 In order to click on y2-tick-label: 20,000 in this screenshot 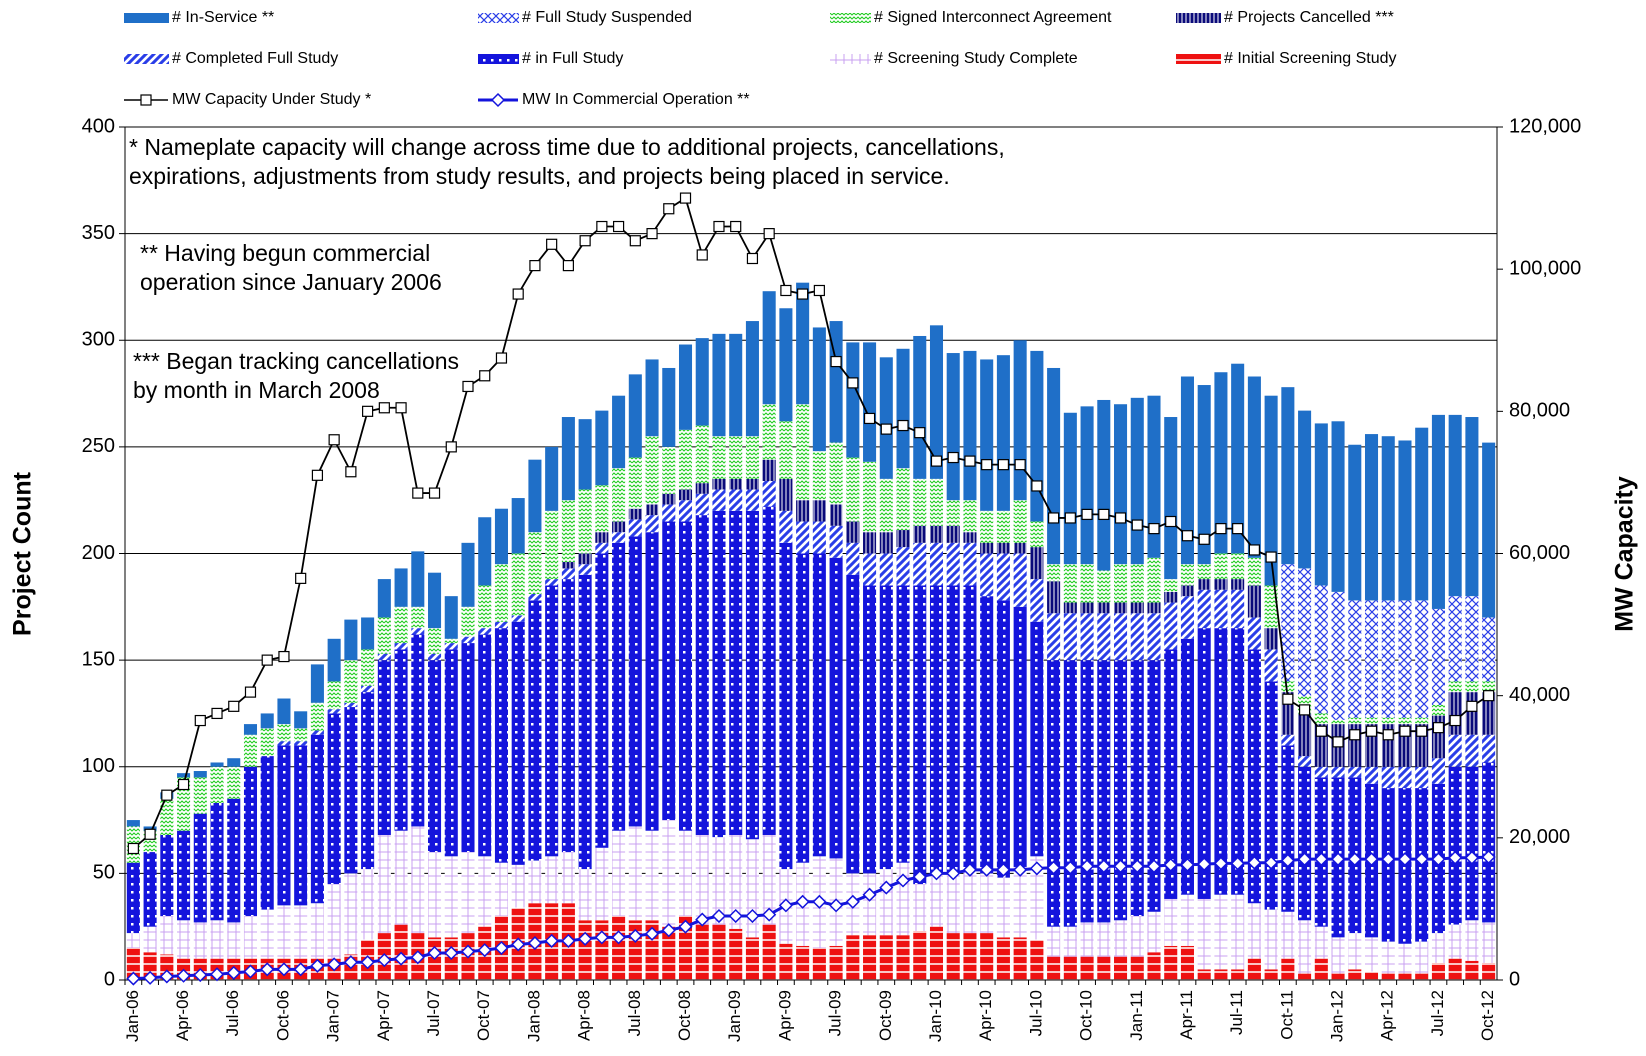, I will do `click(1539, 837)`.